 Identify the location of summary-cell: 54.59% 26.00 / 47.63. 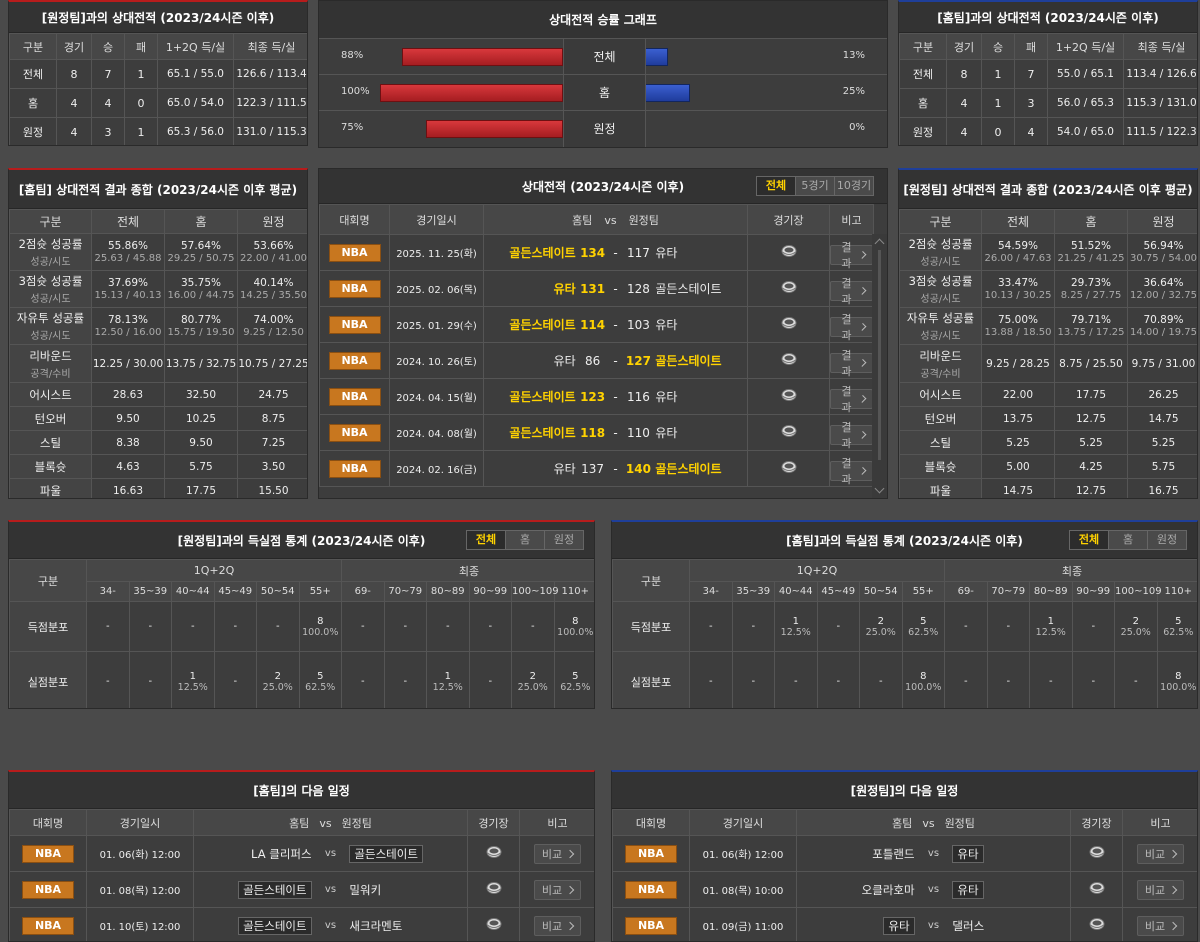
(1018, 252).